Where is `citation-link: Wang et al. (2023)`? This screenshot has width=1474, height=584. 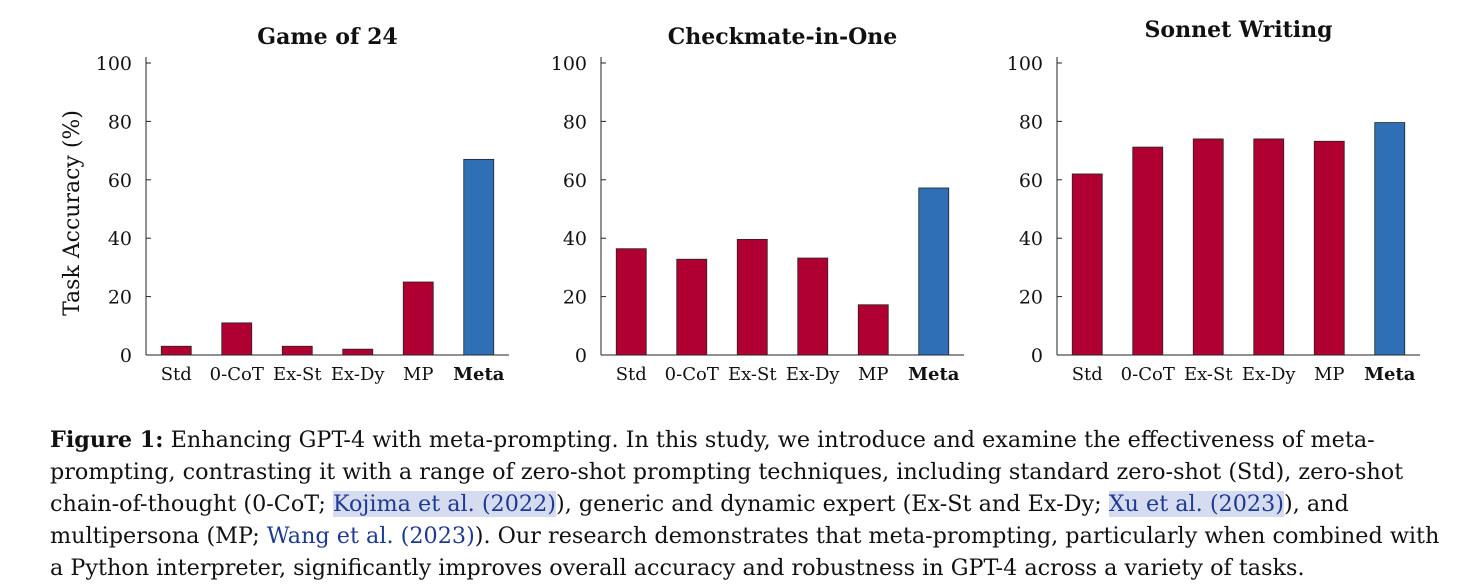
citation-link: Wang et al. (2023) is located at coordinates (370, 536).